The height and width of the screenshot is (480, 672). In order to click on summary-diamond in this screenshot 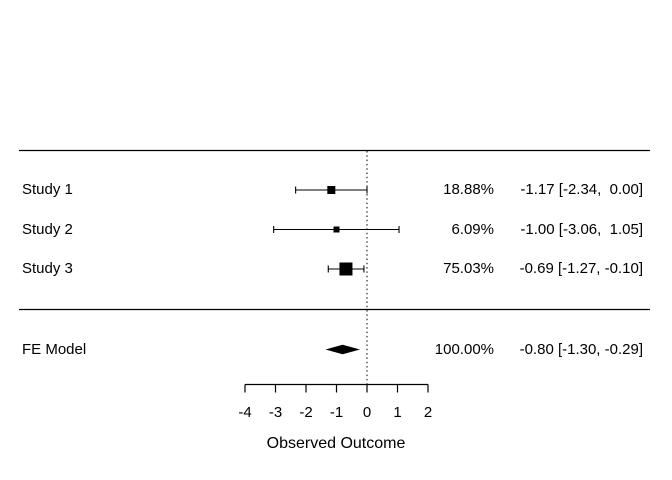, I will do `click(343, 349)`.